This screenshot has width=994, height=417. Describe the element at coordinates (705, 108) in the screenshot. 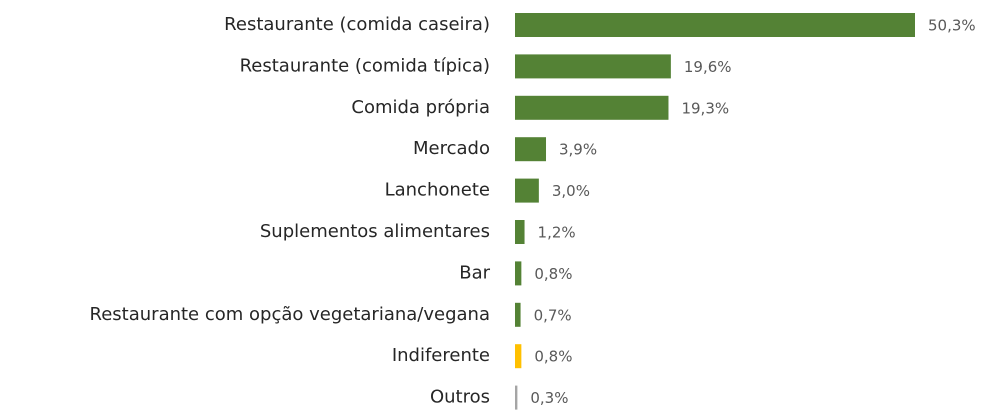

I see `value-label: 19,3%` at that location.